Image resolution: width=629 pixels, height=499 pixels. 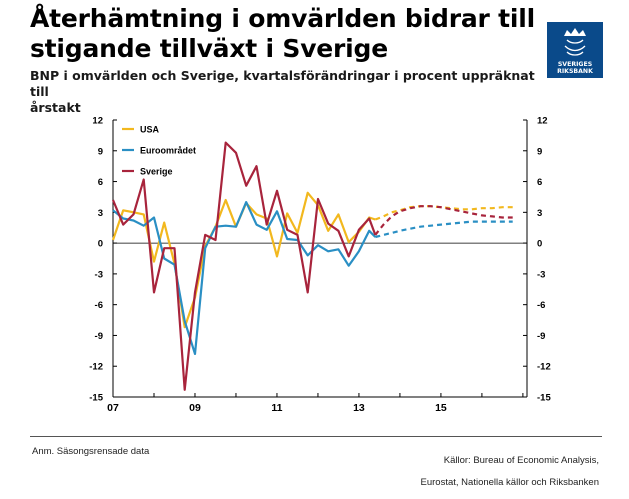 What do you see at coordinates (544, 398) in the screenshot?
I see `y-tick-label-right: -15` at bounding box center [544, 398].